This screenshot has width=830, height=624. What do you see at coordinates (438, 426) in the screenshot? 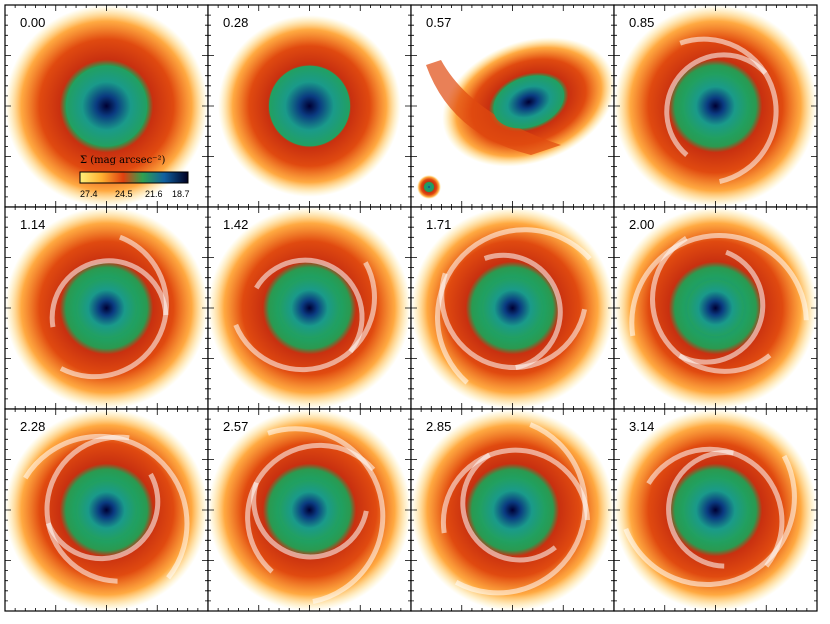
I see `panel-time-label: 2.85` at bounding box center [438, 426].